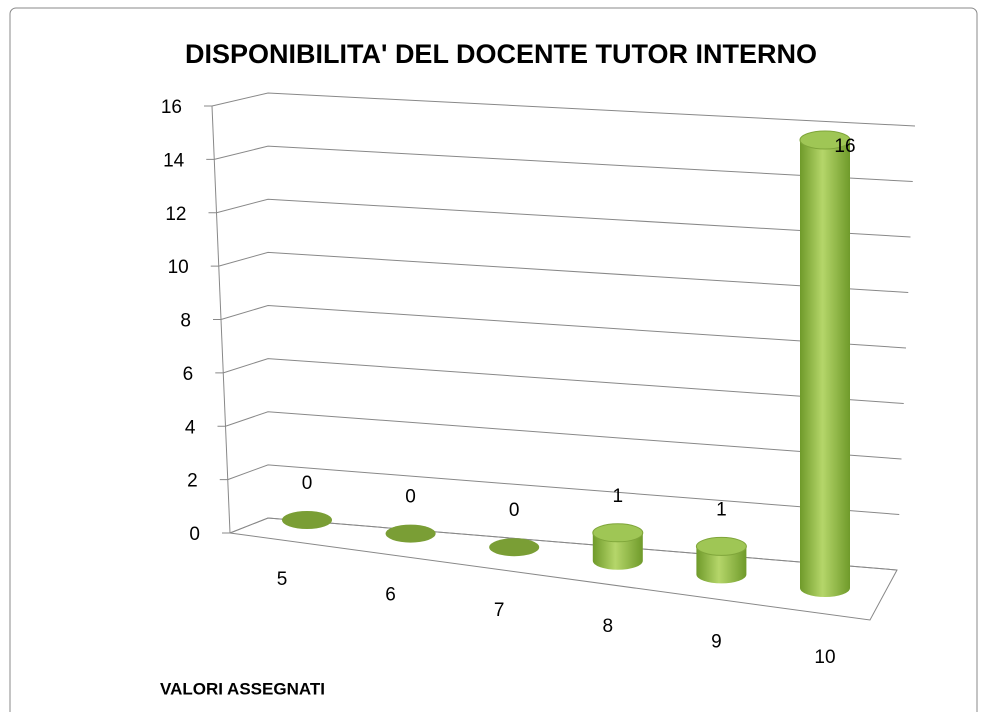  I want to click on y-tick-label: 12, so click(175, 214).